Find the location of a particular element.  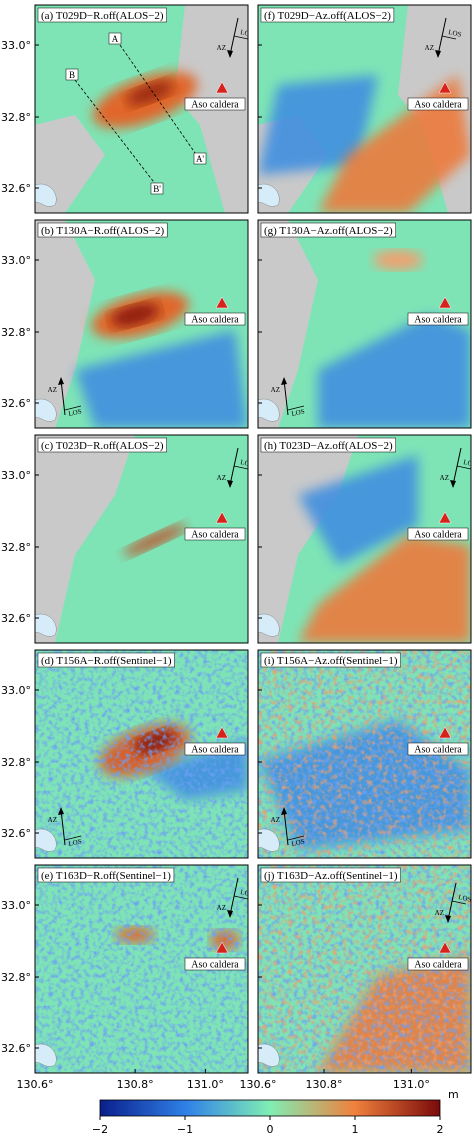

lon-tick-label: 131.0° is located at coordinates (411, 1084).